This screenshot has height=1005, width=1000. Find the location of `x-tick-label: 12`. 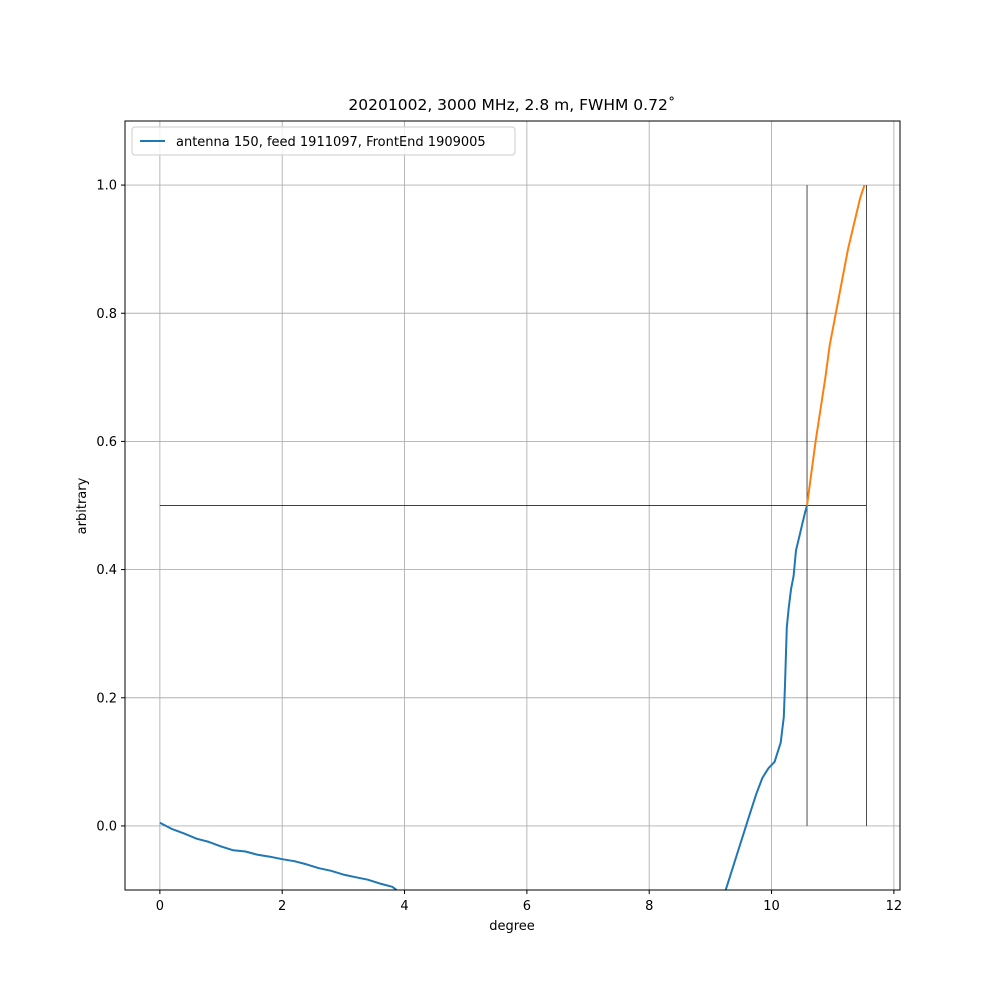

x-tick-label: 12 is located at coordinates (894, 906).